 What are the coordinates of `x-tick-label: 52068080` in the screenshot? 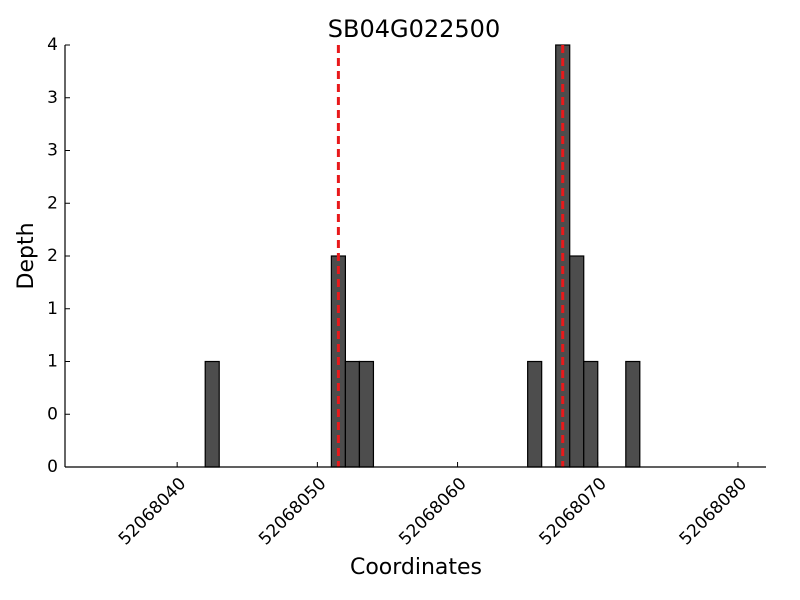 It's located at (713, 511).